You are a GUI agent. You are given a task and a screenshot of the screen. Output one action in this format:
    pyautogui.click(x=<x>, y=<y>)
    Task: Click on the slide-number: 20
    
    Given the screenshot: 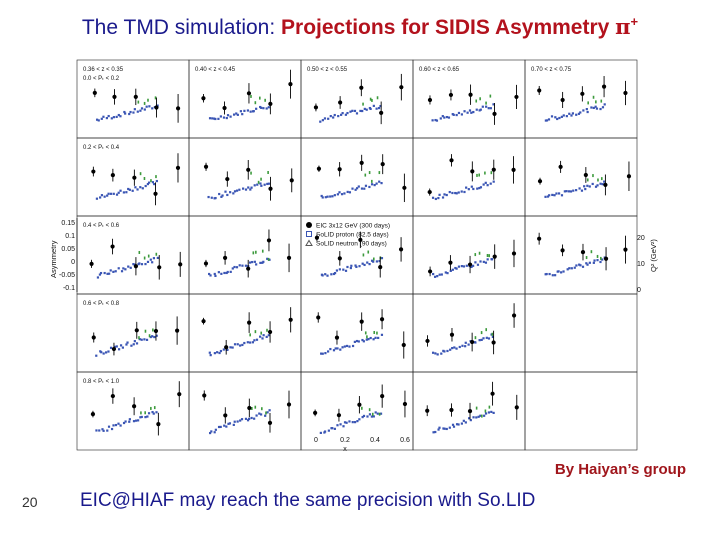 What is the action you would take?
    pyautogui.click(x=30, y=502)
    